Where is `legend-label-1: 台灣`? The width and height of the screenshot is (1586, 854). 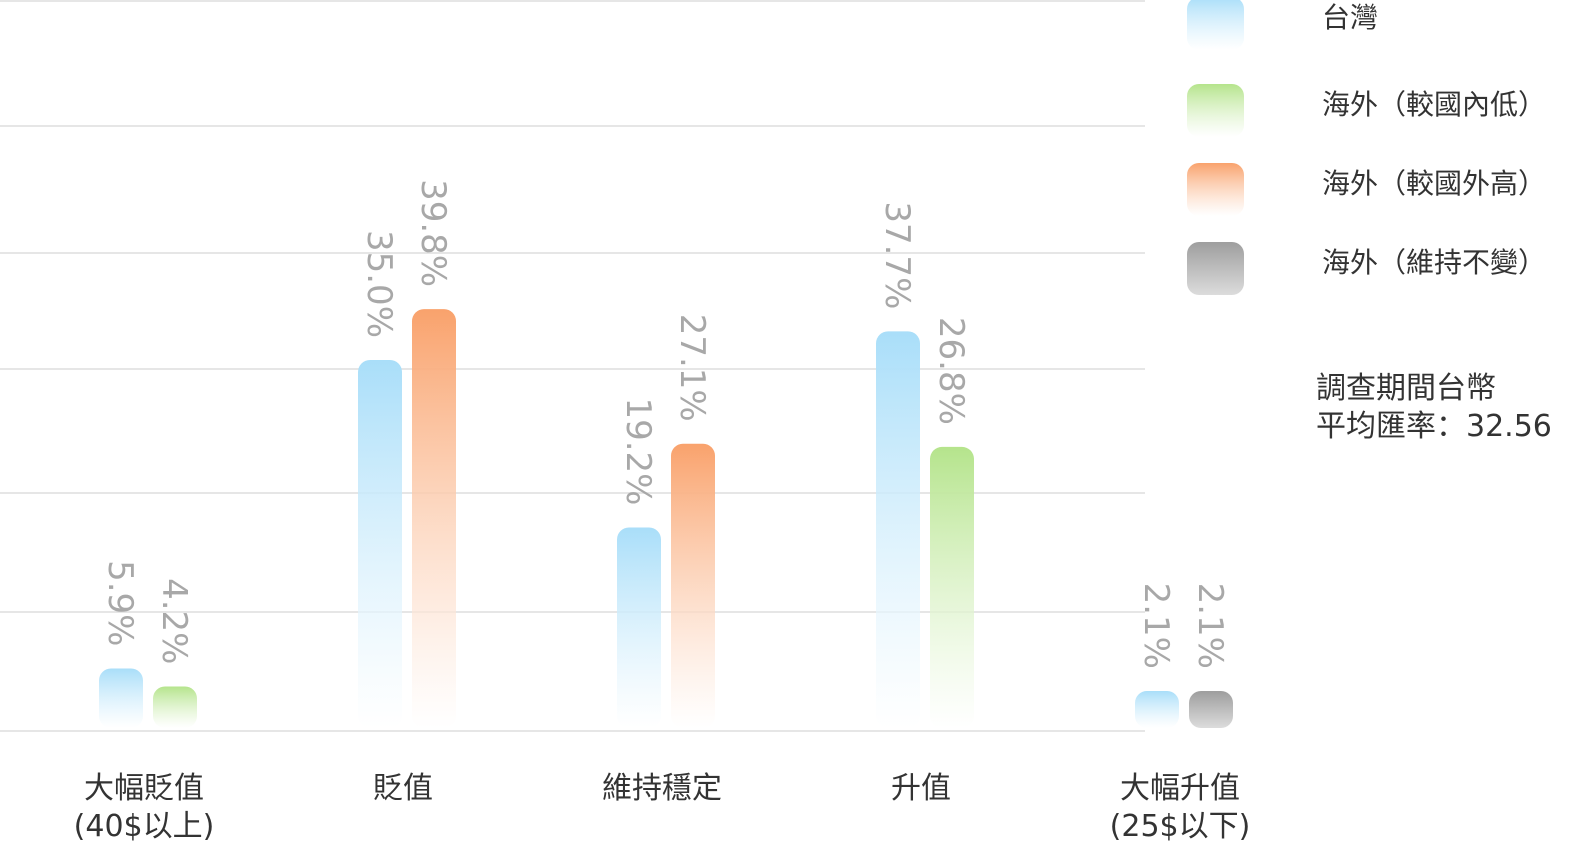
legend-label-1: 台灣 is located at coordinates (1350, 17).